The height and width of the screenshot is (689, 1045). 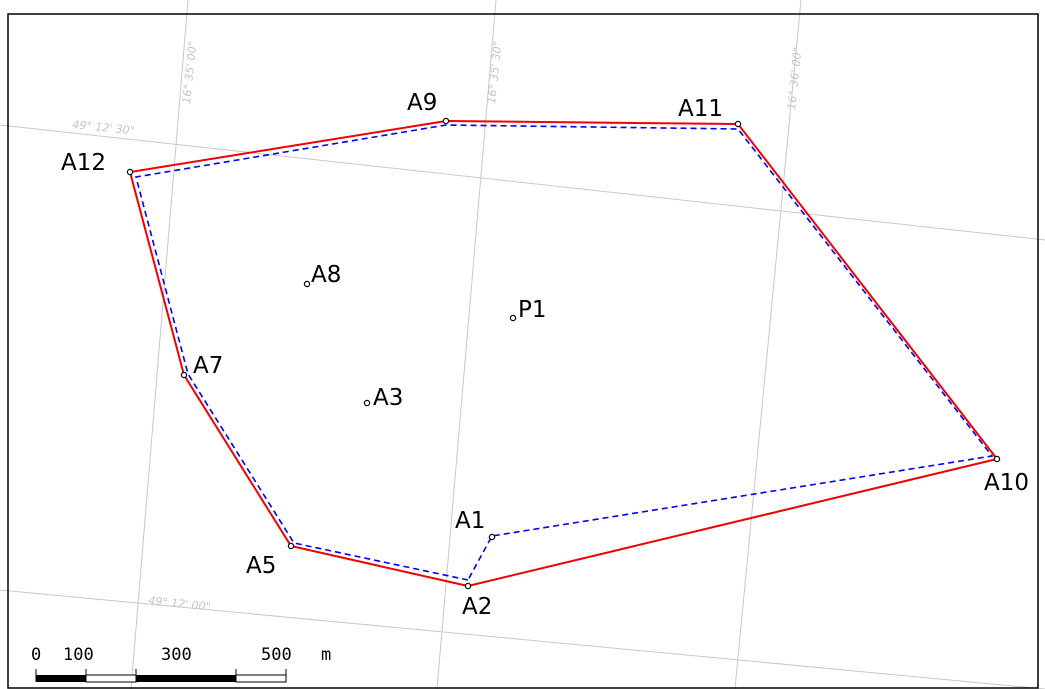 I want to click on point-A8-marker, so click(x=307, y=284).